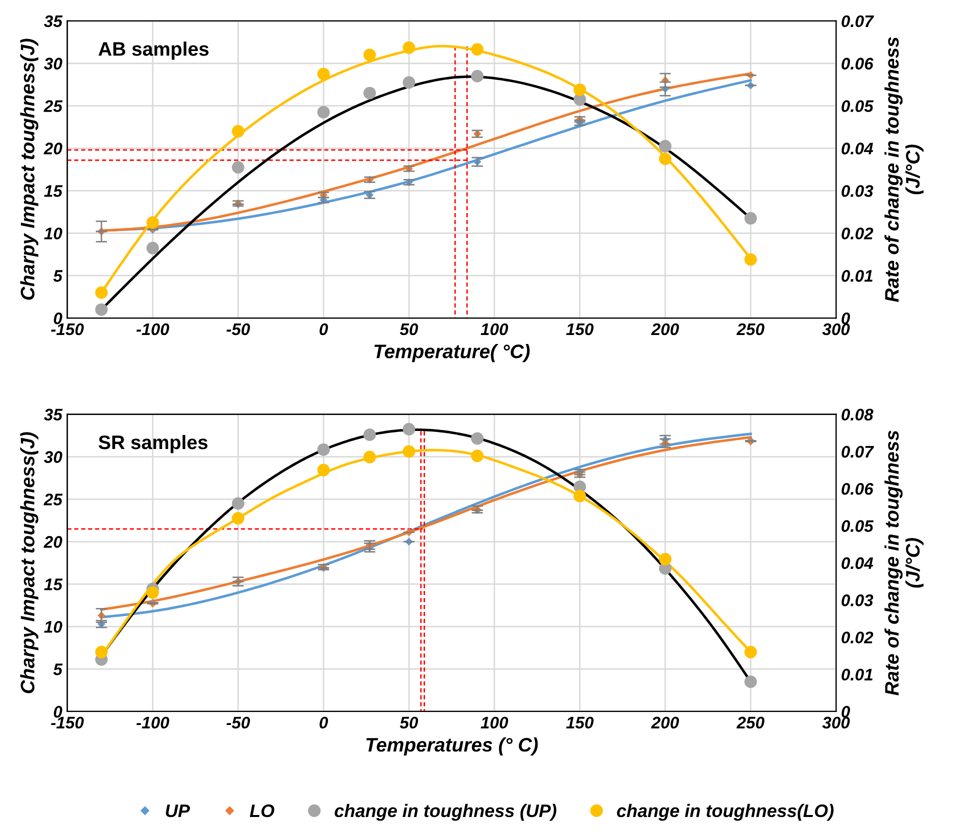 This screenshot has height=837, width=961. What do you see at coordinates (858, 414) in the screenshot?
I see `y2-tick-label: 0.08` at bounding box center [858, 414].